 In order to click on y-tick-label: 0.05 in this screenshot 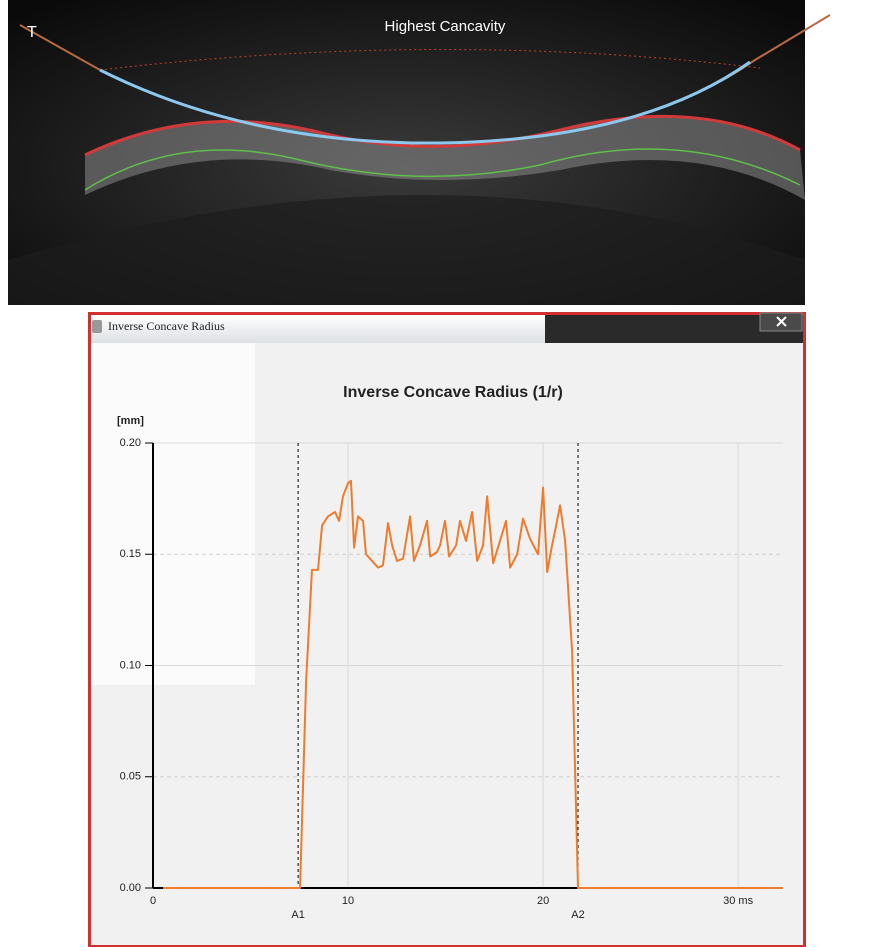, I will do `click(130, 777)`.